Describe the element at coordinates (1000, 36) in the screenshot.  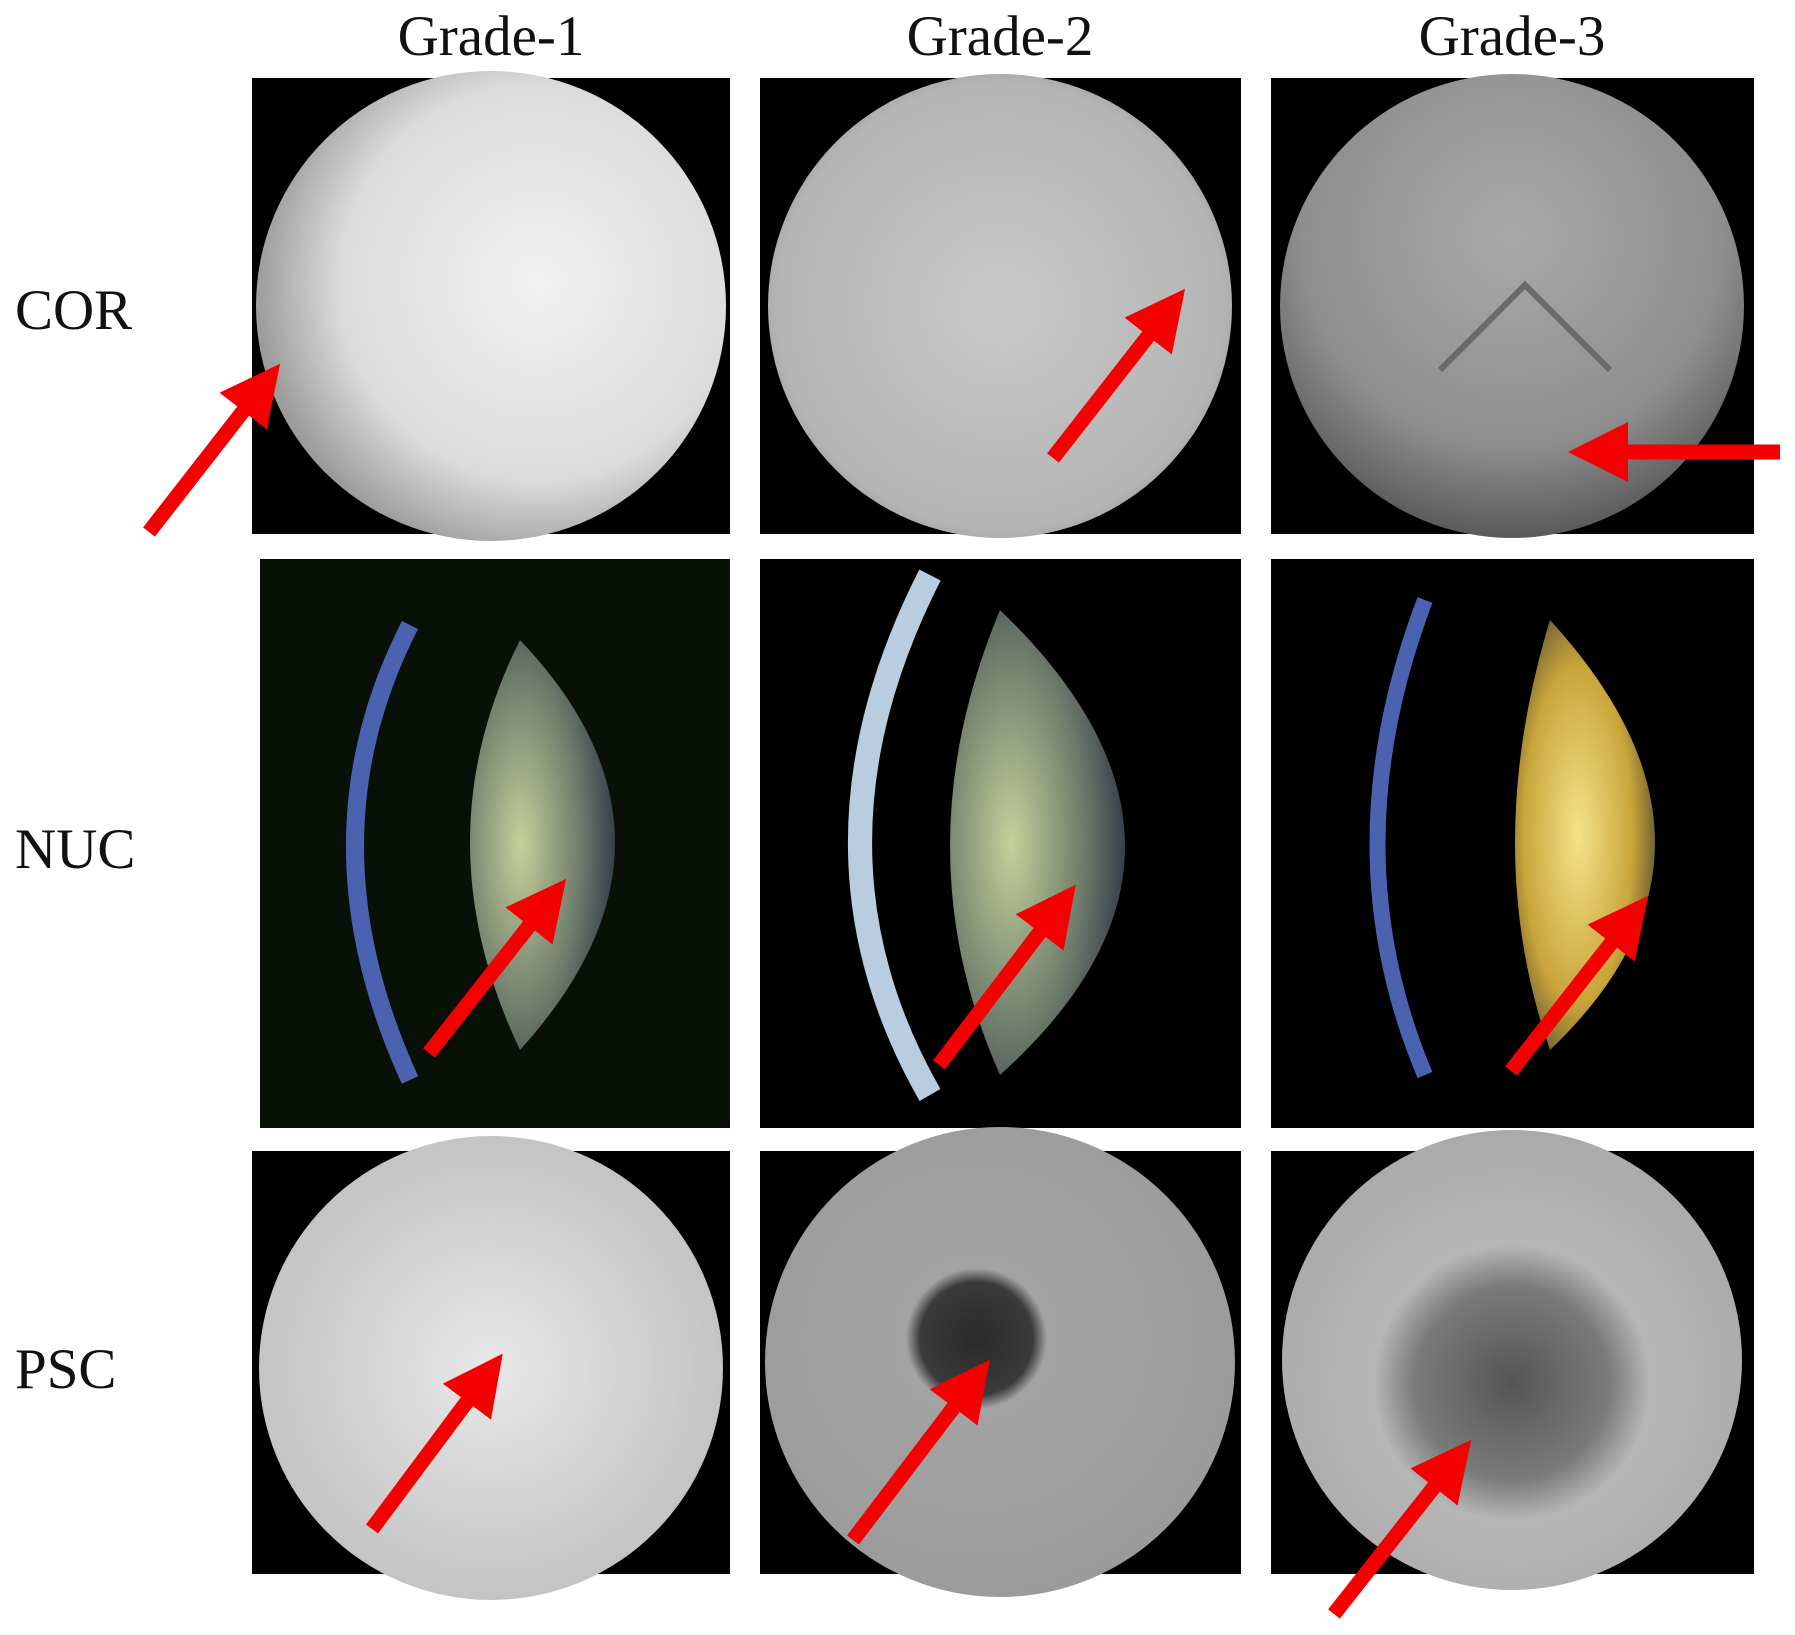
I see `column-label: Grade-2` at that location.